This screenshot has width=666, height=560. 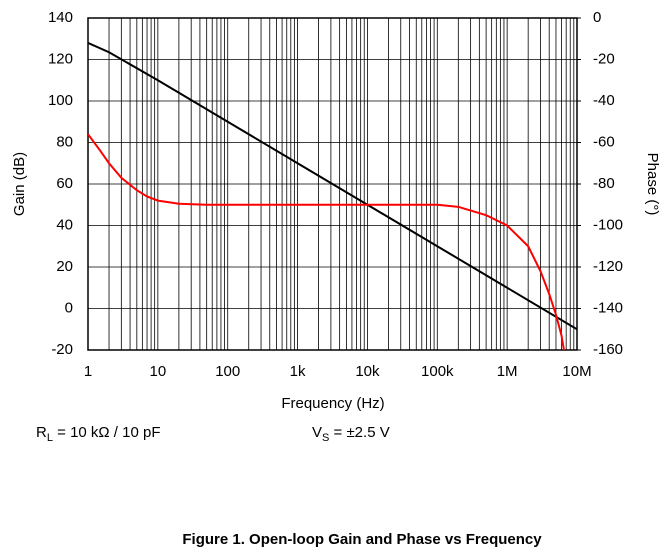 What do you see at coordinates (332, 403) in the screenshot?
I see `x-axis-label: Frequency (Hz)` at bounding box center [332, 403].